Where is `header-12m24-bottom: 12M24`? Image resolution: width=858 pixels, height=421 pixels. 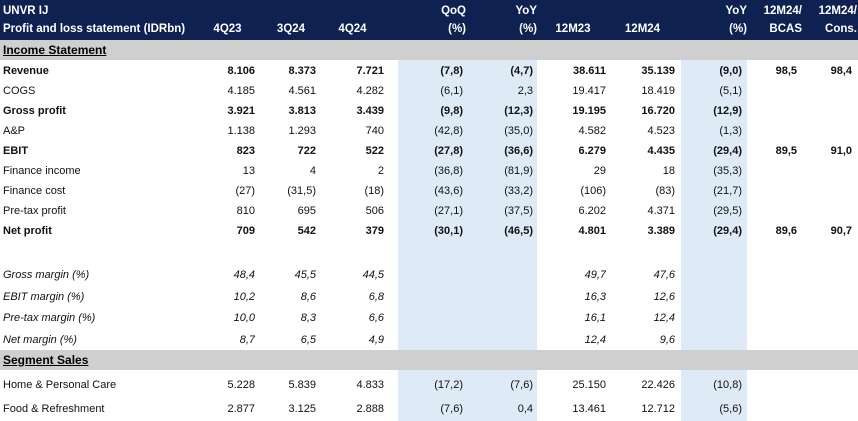
header-12m24-bottom: 12M24 is located at coordinates (642, 29).